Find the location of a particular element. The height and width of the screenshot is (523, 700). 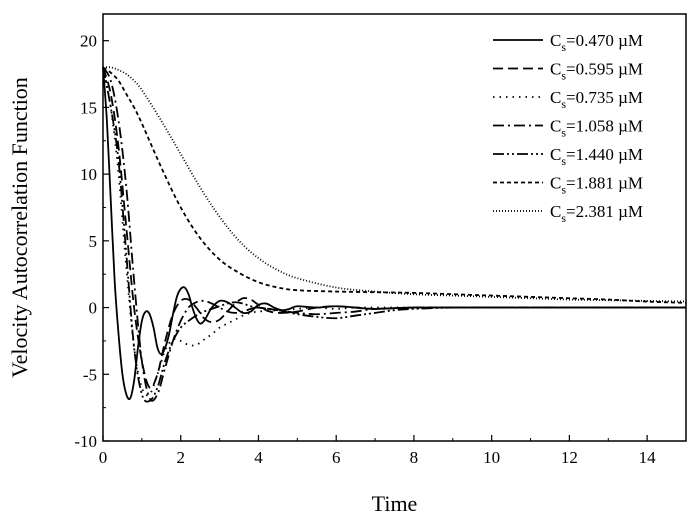

x-tick-label: 14 is located at coordinates (648, 457).